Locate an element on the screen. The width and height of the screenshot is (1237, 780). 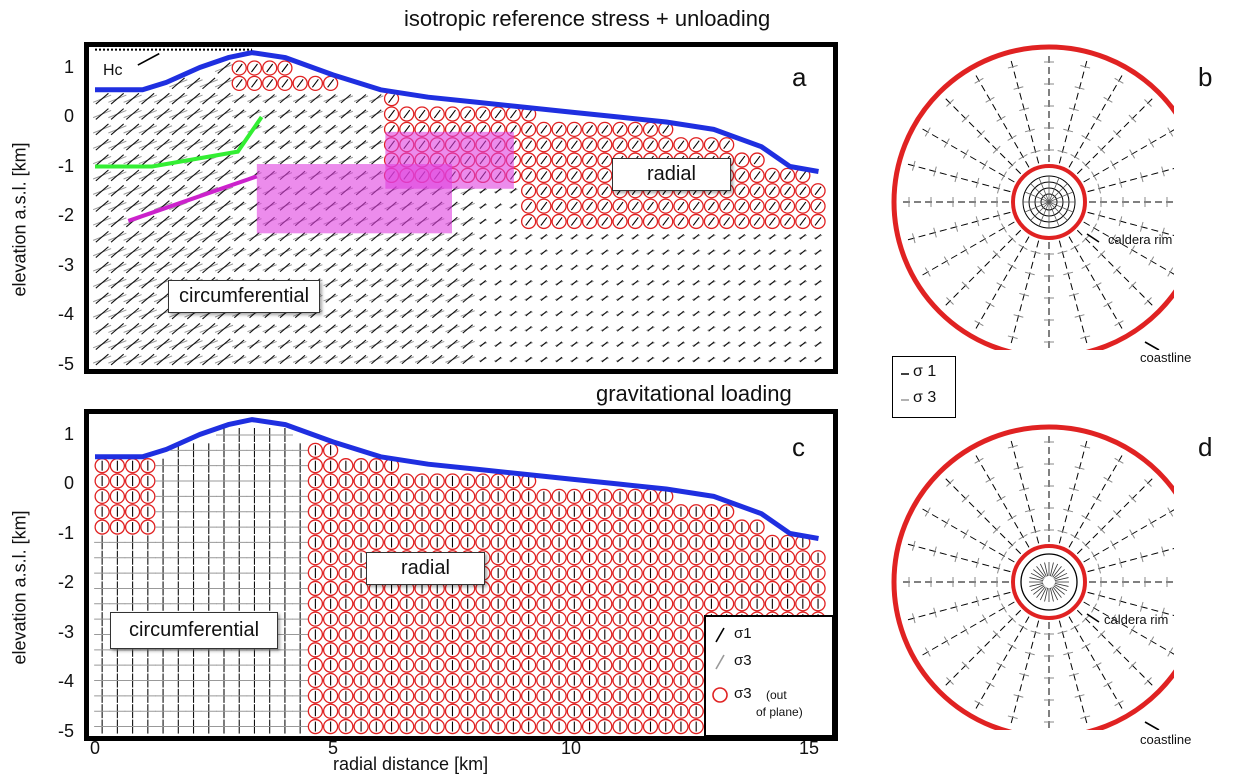
panel-c-legend: σ1 σ3 σ3 (out of plane) is located at coordinates (769, 676).